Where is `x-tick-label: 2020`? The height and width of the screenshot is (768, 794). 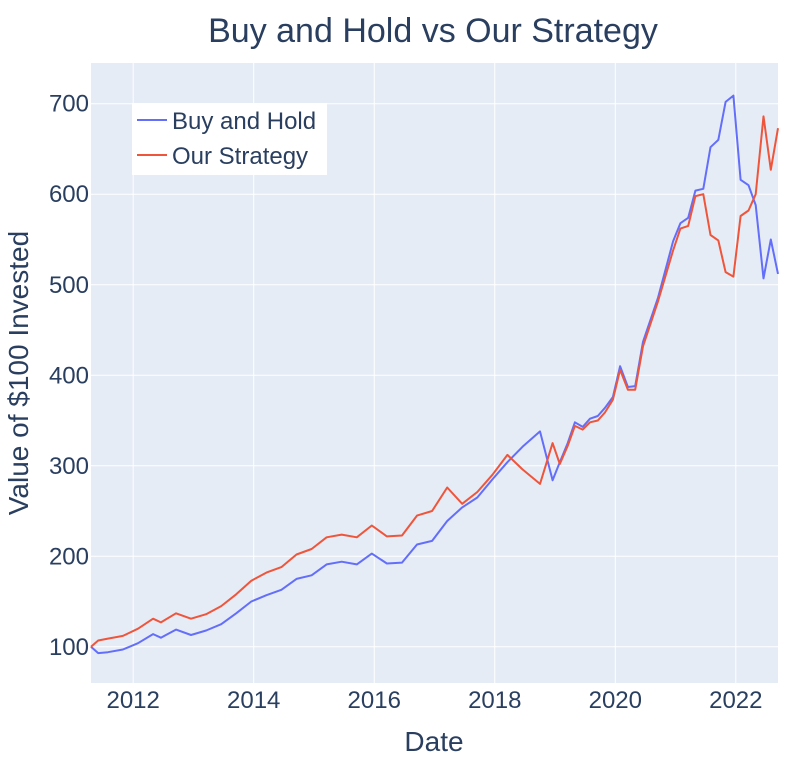 x-tick-label: 2020 is located at coordinates (615, 700).